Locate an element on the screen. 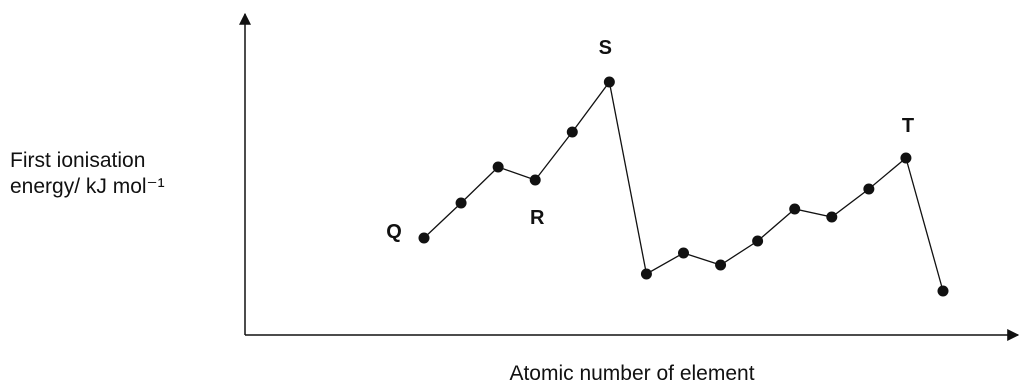 The image size is (1021, 387). point-label: S is located at coordinates (605, 48).